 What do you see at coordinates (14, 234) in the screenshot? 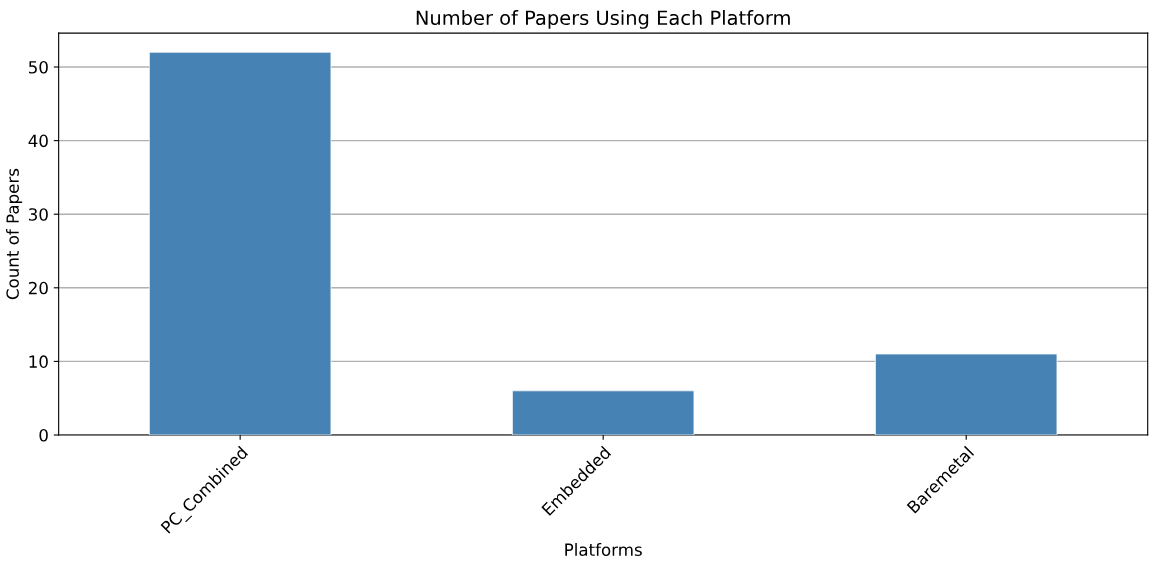
I see `y-axis-title: Count of Papers` at bounding box center [14, 234].